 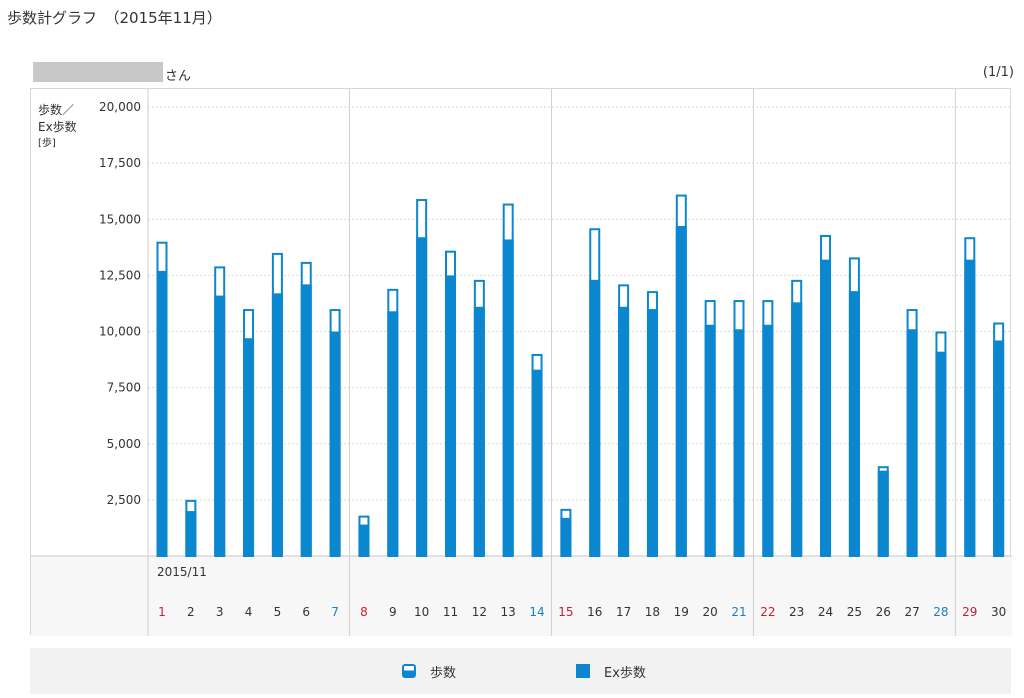 What do you see at coordinates (796, 612) in the screenshot?
I see `x-tick-label: 23` at bounding box center [796, 612].